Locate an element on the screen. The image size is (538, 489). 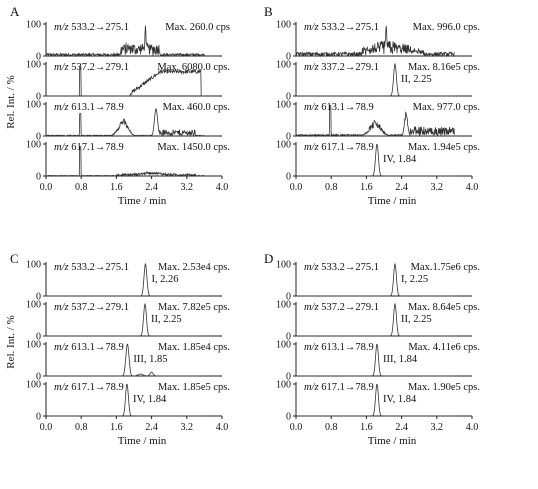
max-intensity-label: Max. 1.94e5 cps. is located at coordinates (444, 147).